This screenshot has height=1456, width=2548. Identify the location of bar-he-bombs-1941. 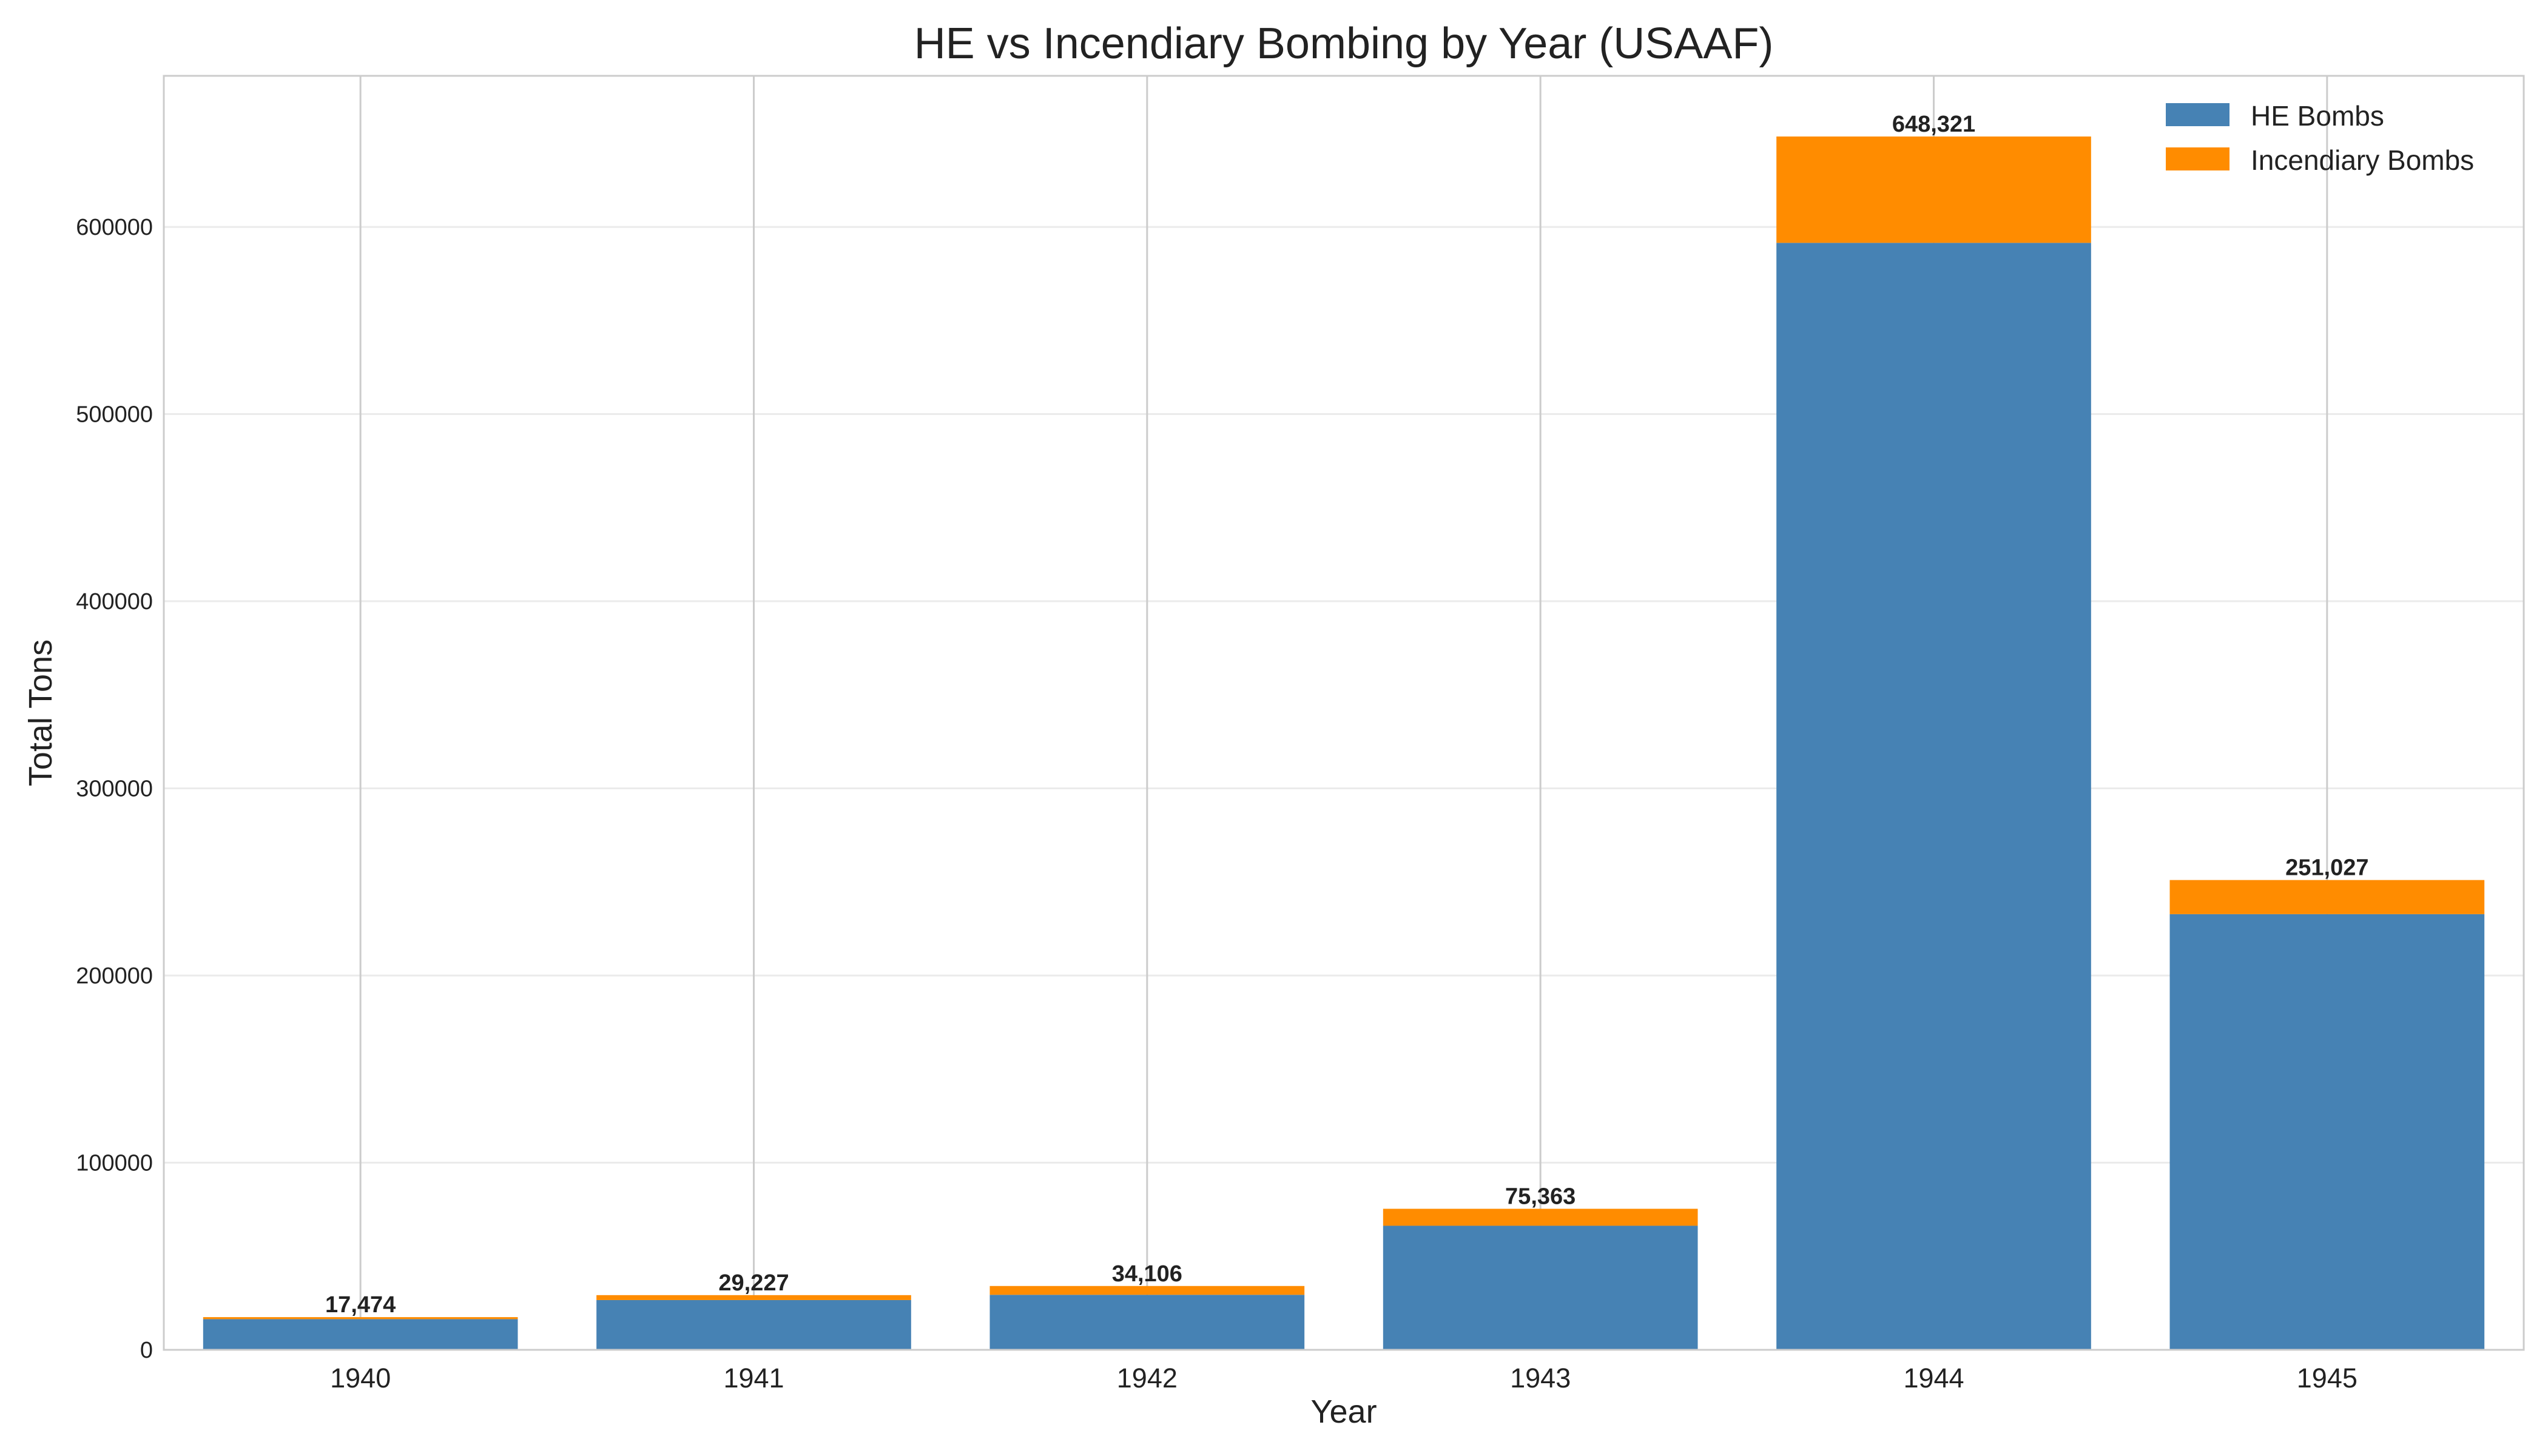
(753, 1324).